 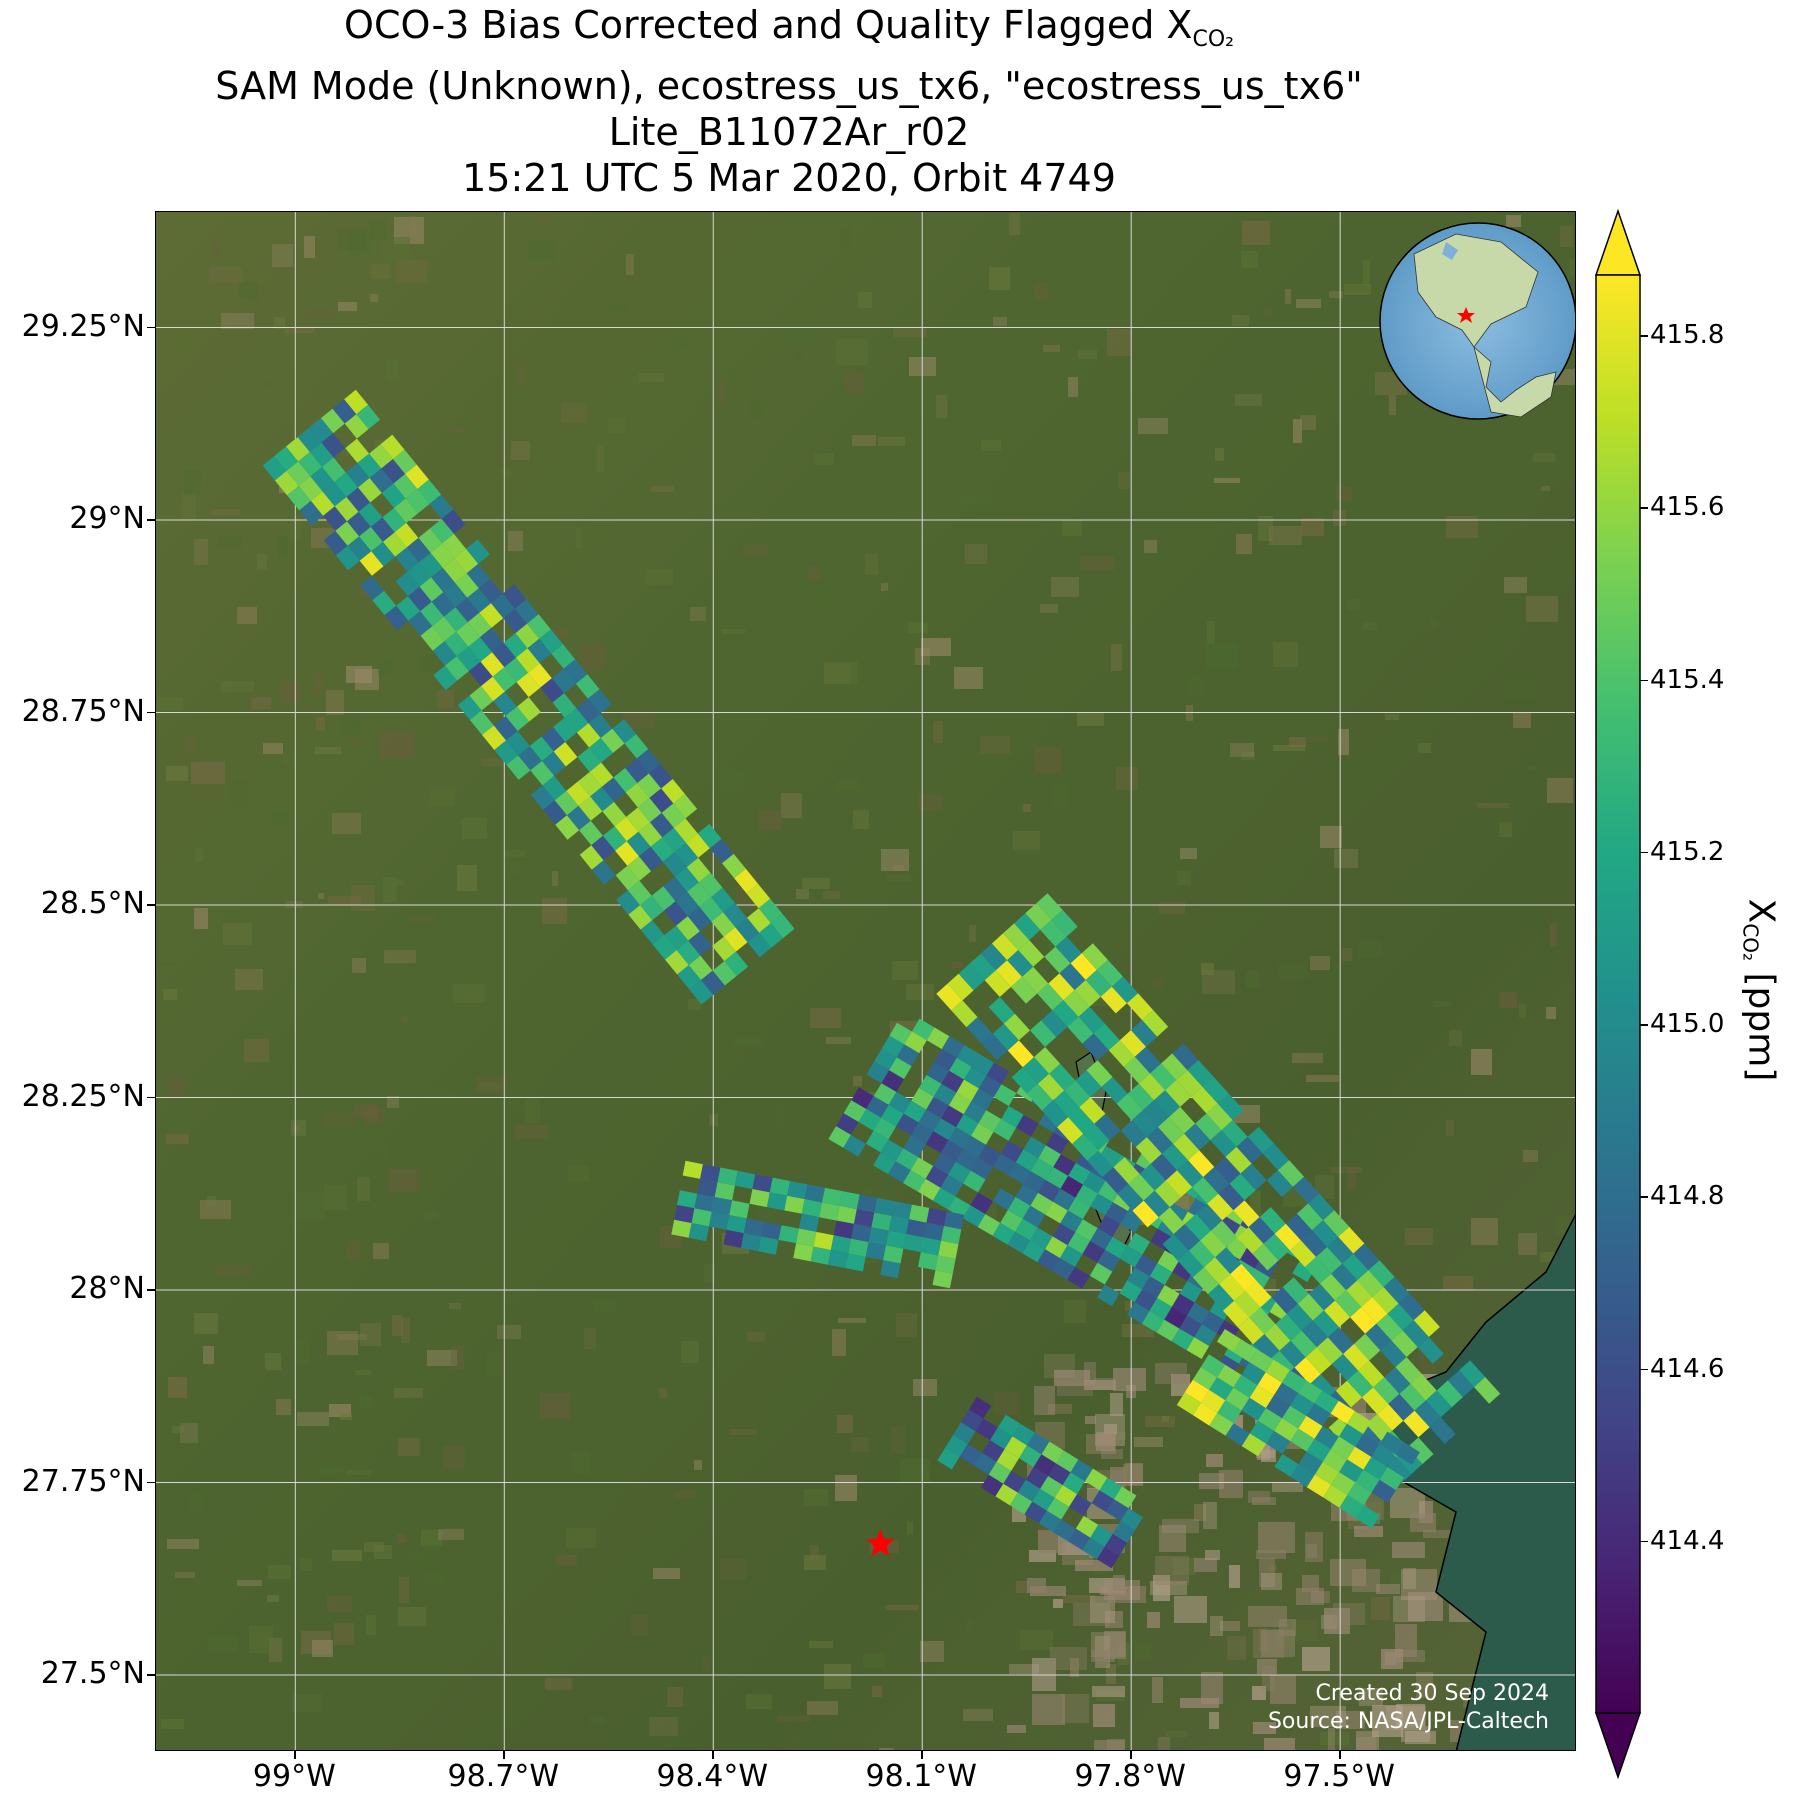 I want to click on lat-tick-mark, so click(x=151, y=1675).